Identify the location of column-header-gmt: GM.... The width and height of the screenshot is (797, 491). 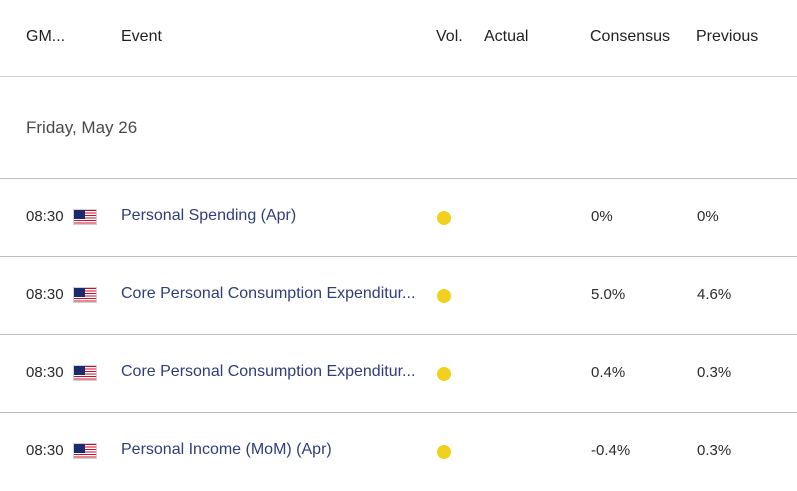
(46, 36).